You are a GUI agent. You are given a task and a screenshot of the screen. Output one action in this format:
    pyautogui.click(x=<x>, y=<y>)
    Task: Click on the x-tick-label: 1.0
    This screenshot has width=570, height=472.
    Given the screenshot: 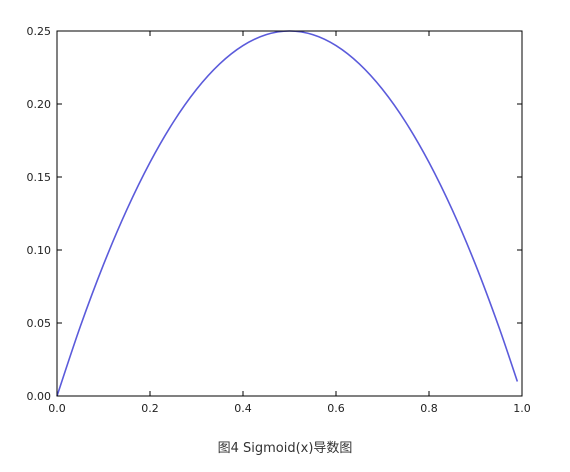 What is the action you would take?
    pyautogui.click(x=522, y=408)
    